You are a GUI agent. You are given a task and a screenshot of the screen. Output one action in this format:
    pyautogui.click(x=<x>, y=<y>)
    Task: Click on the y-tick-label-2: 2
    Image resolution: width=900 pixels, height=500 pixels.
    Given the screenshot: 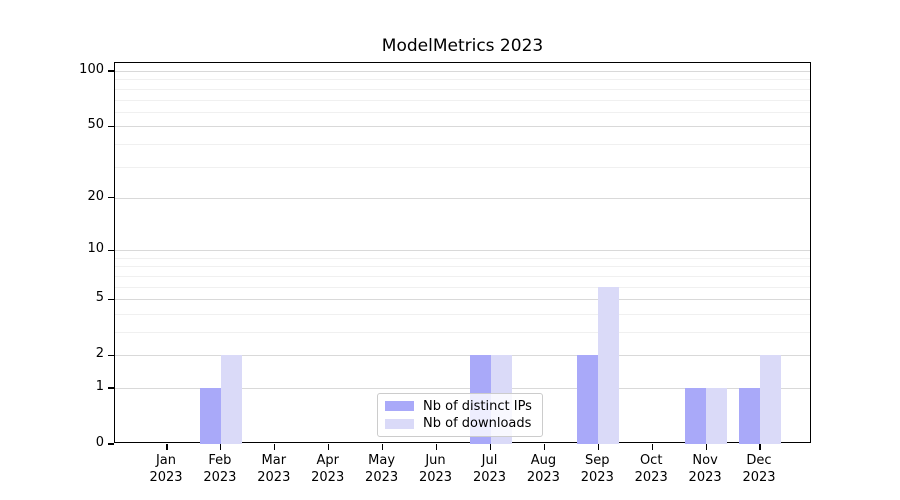 What is the action you would take?
    pyautogui.click(x=99, y=354)
    